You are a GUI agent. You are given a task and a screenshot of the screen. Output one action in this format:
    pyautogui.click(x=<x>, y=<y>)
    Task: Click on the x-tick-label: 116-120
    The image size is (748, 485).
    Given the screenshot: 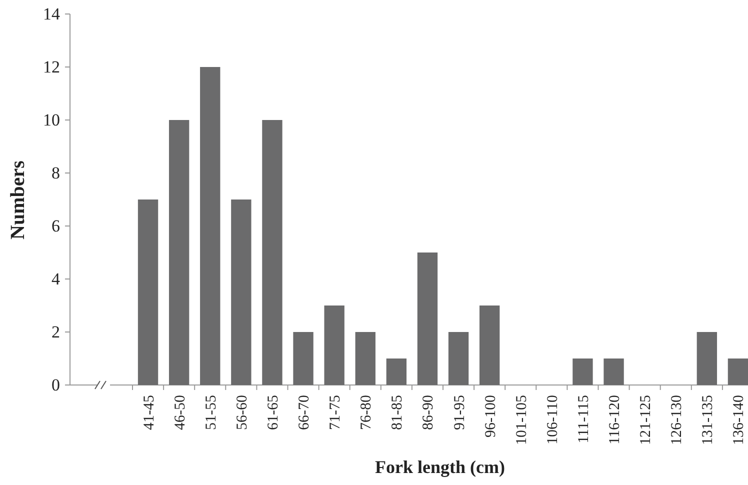 What is the action you would take?
    pyautogui.click(x=615, y=419)
    